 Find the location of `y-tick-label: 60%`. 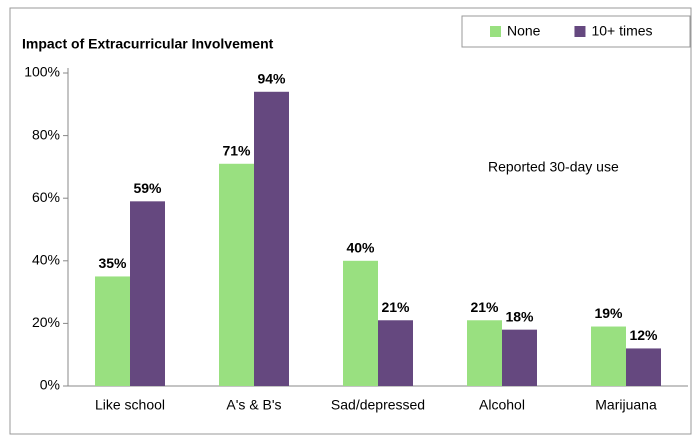

y-tick-label: 60% is located at coordinates (46, 197).